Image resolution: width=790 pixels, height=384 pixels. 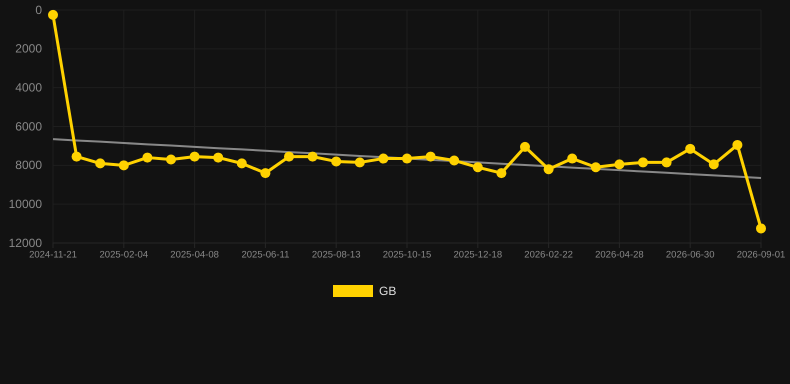 What do you see at coordinates (194, 255) in the screenshot?
I see `x-tick-label: 2025-04-08` at bounding box center [194, 255].